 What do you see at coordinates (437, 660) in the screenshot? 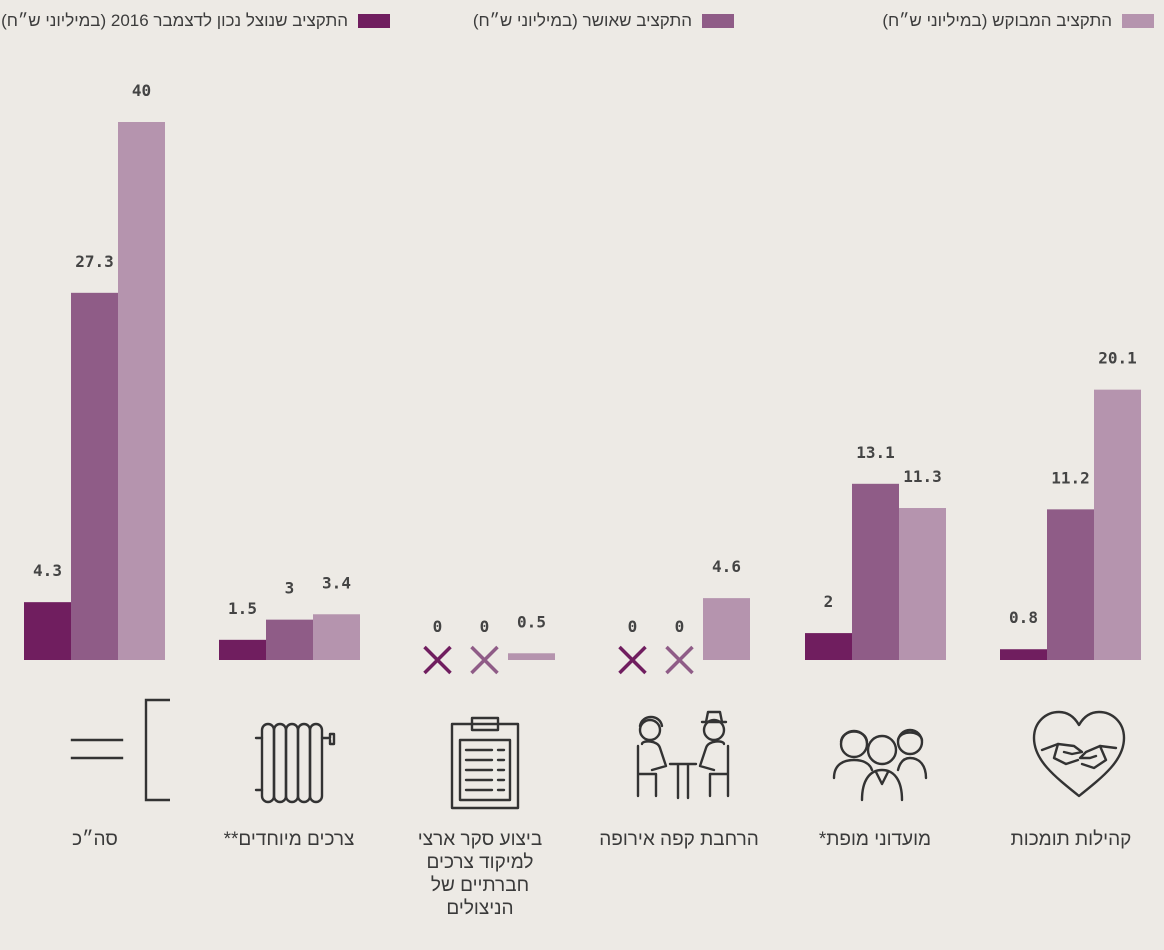
I see `zero-marker-national-survey-used` at bounding box center [437, 660].